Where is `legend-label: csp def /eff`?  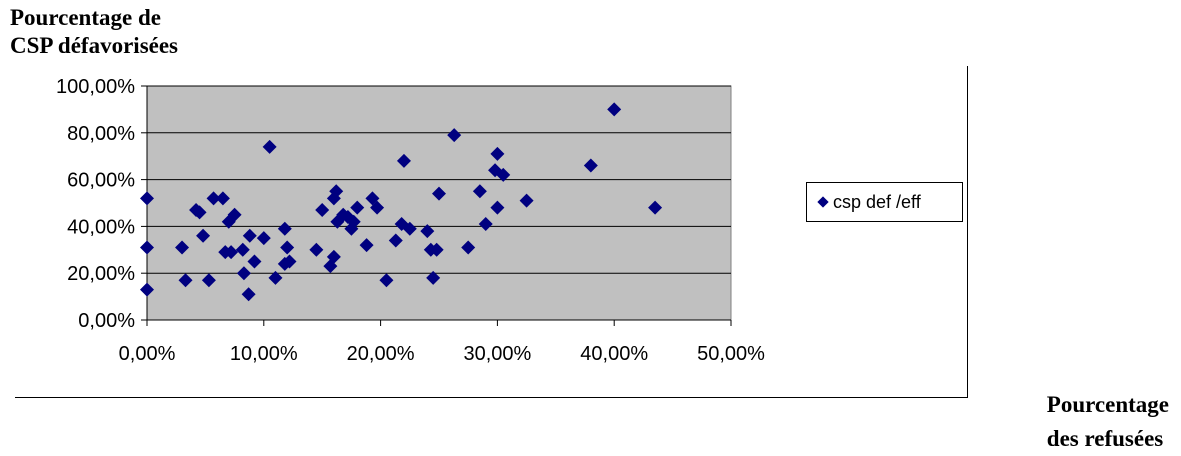 legend-label: csp def /eff is located at coordinates (877, 201).